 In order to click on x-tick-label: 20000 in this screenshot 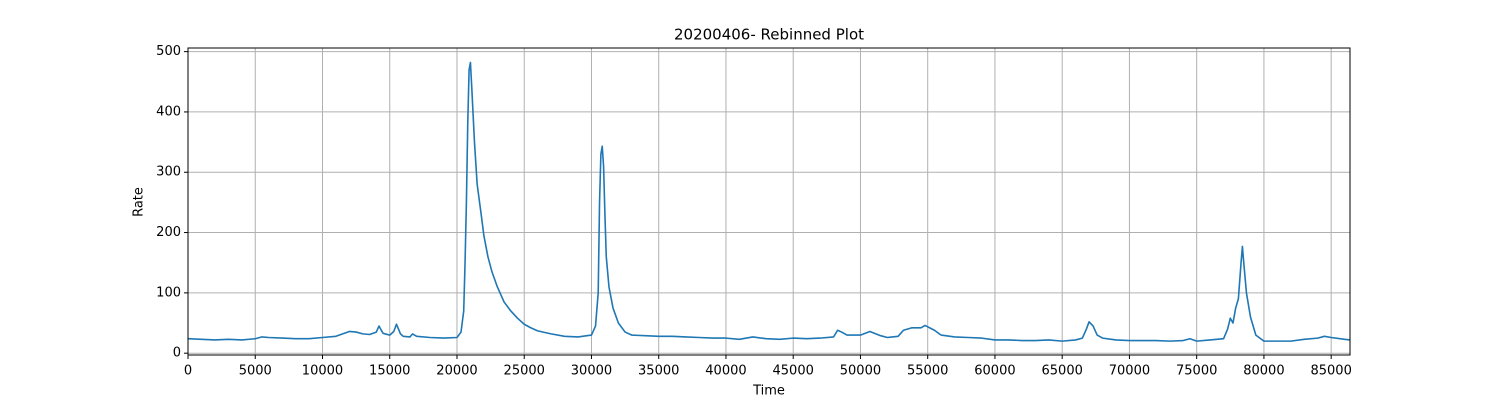, I will do `click(456, 371)`.